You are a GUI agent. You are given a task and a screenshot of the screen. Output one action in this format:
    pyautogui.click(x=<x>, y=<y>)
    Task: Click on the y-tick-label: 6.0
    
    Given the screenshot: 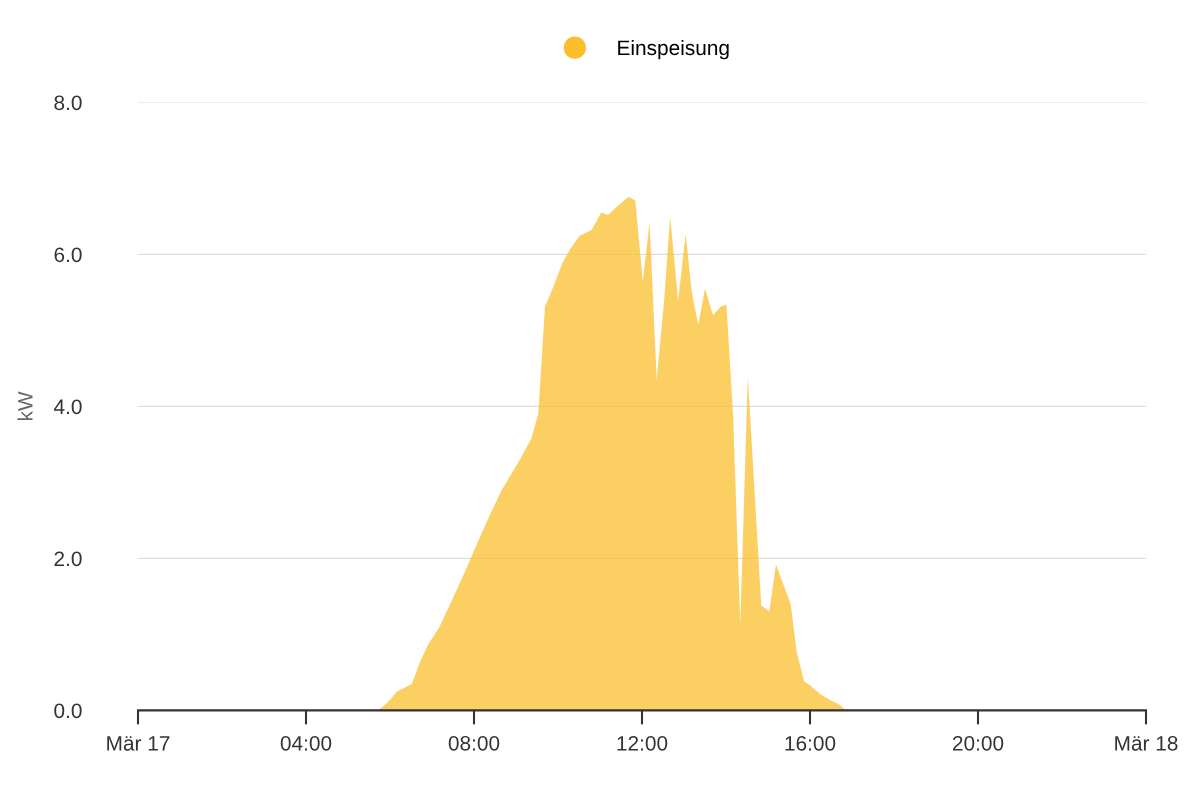 What is the action you would take?
    pyautogui.click(x=68, y=255)
    